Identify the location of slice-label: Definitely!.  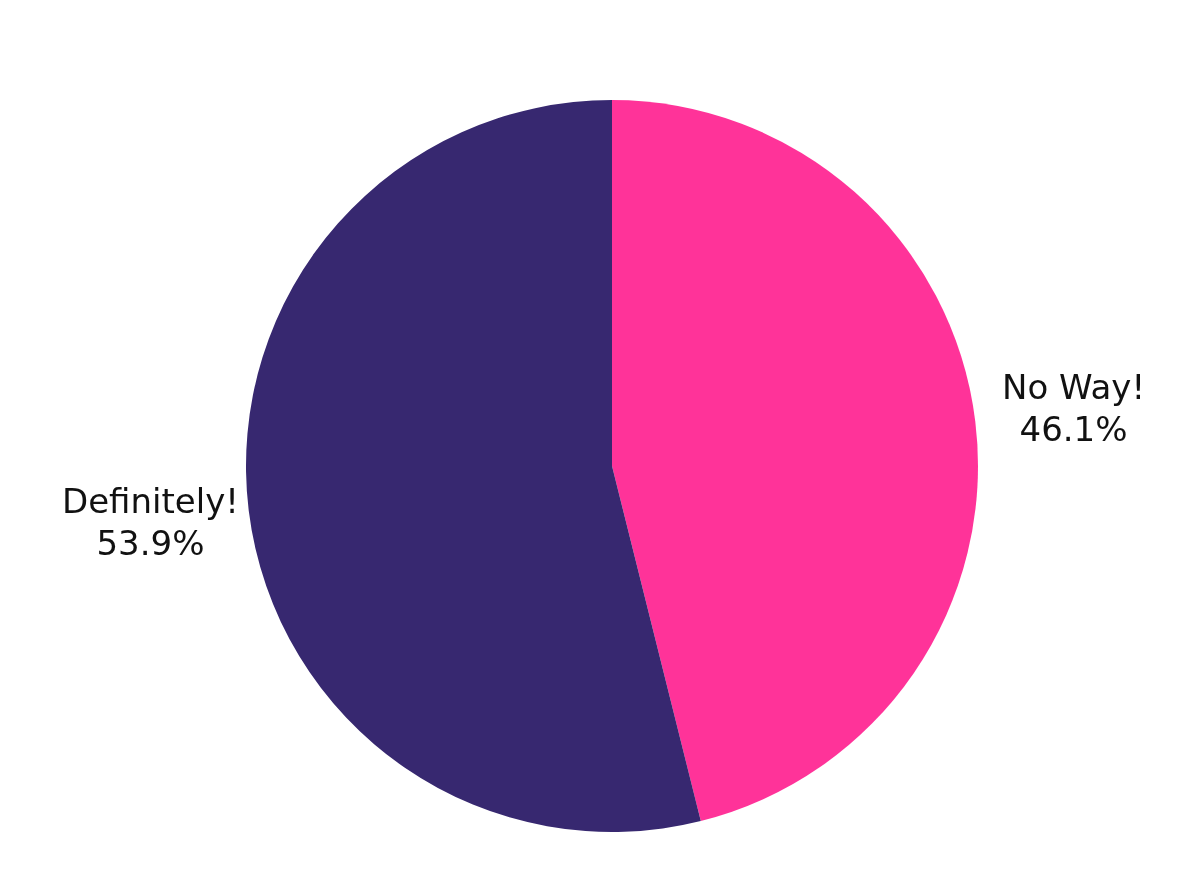
(150, 500).